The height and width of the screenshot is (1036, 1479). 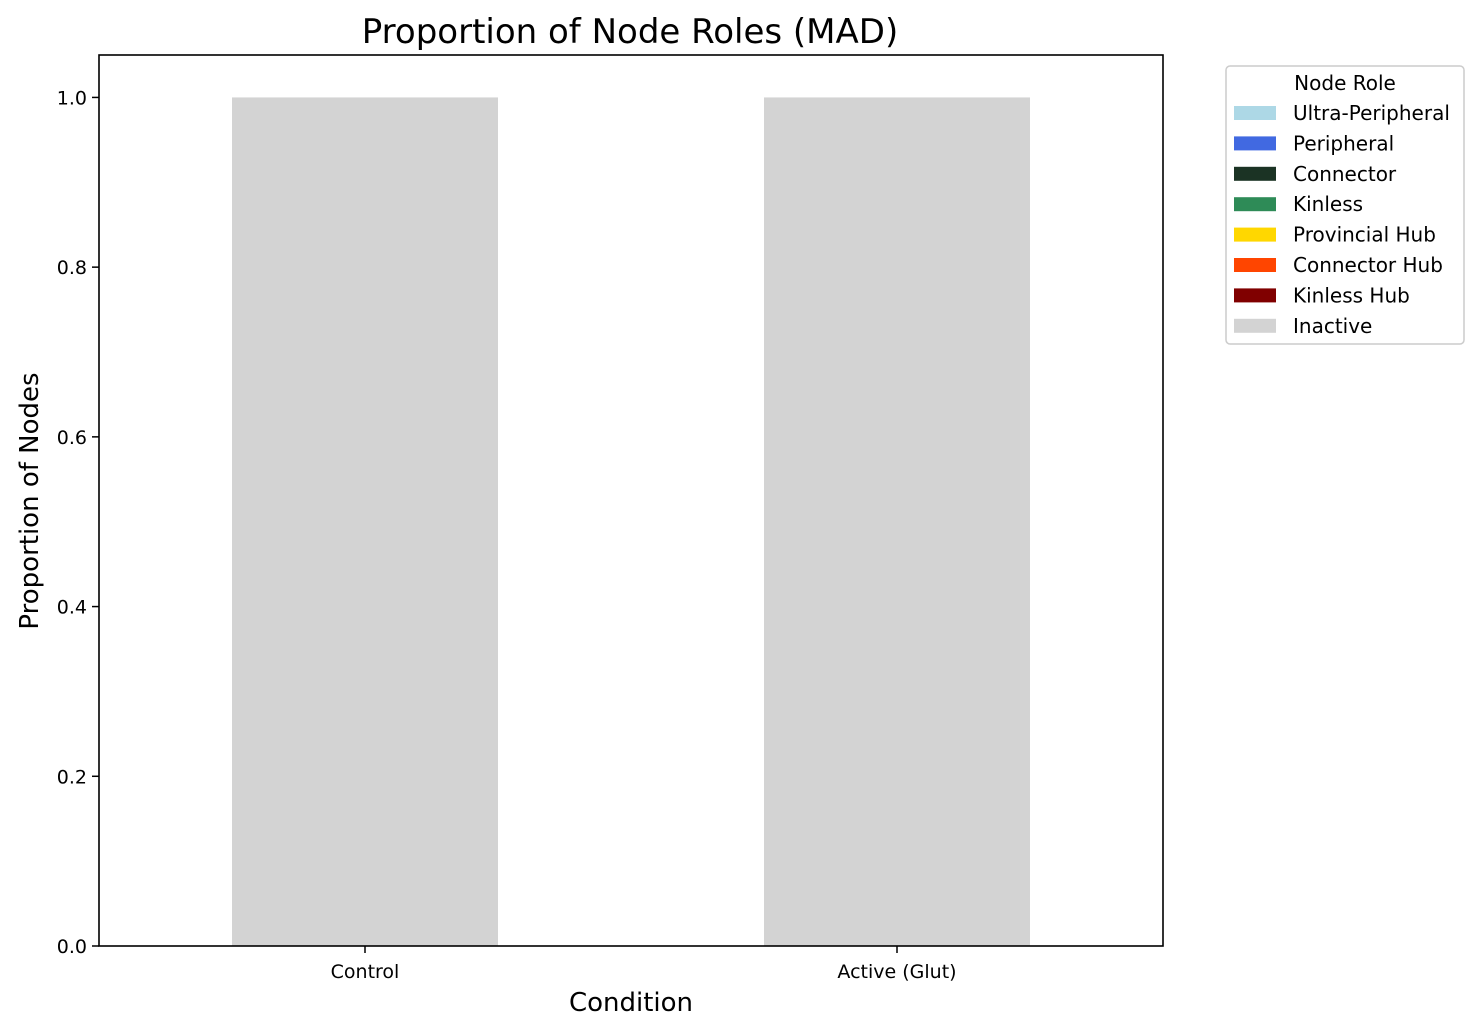 What do you see at coordinates (1371, 113) in the screenshot?
I see `legend-label: Ultra-Peripheral` at bounding box center [1371, 113].